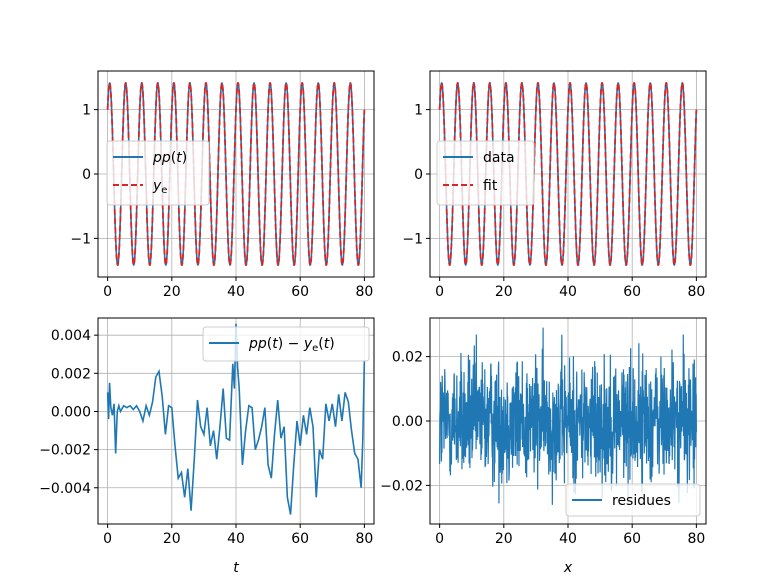 The image size is (784, 588). Describe the element at coordinates (65, 451) in the screenshot. I see `y-tick-label: −0.002` at that location.